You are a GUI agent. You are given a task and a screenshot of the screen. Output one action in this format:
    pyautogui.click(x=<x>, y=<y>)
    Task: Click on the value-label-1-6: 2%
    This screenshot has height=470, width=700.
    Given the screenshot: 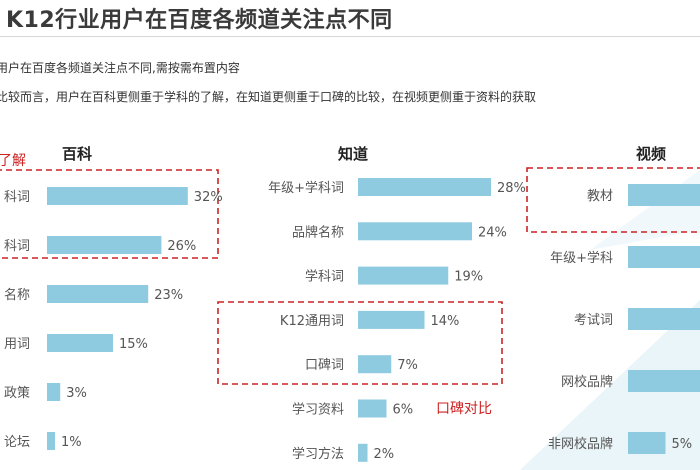 What is the action you would take?
    pyautogui.click(x=384, y=454)
    